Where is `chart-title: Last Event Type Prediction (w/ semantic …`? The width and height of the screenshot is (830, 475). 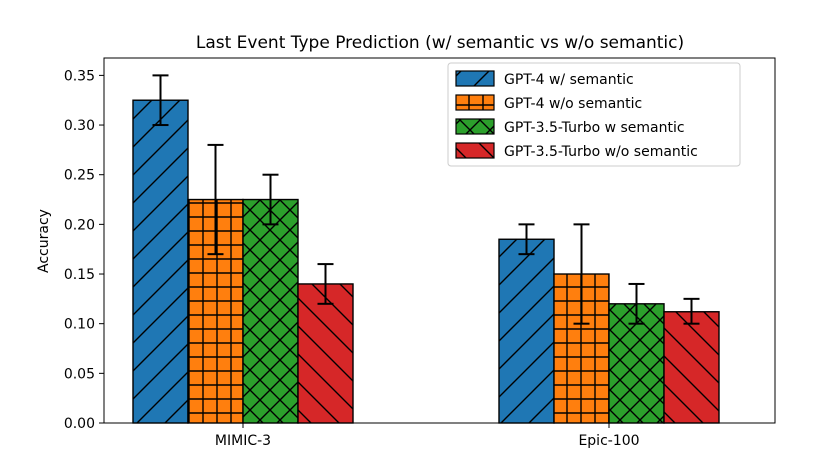 chart-title: Last Event Type Prediction (w/ semantic … is located at coordinates (440, 43).